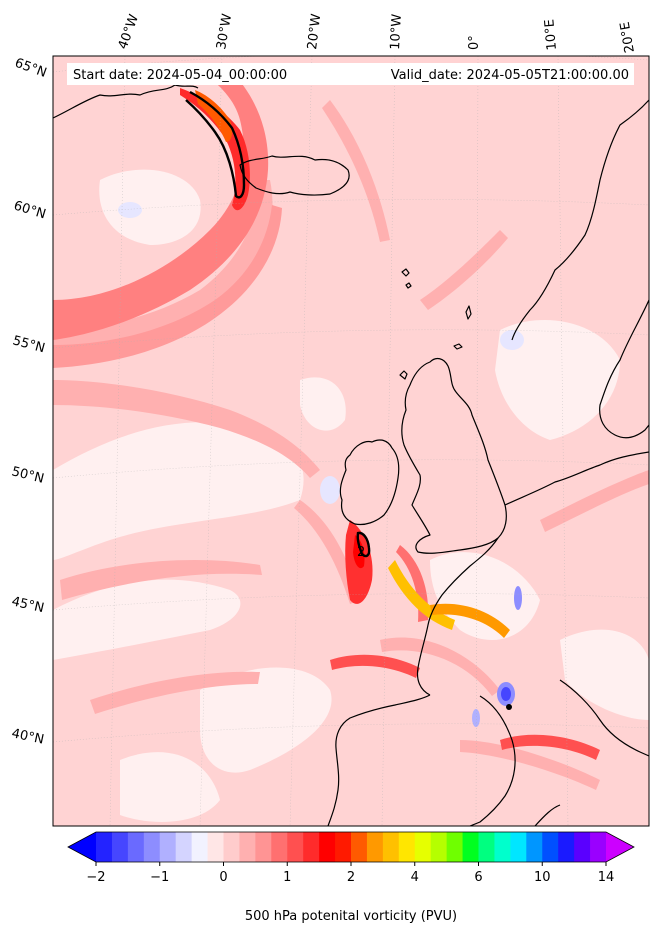  I want to click on north-sea-coast, so click(576, 478).